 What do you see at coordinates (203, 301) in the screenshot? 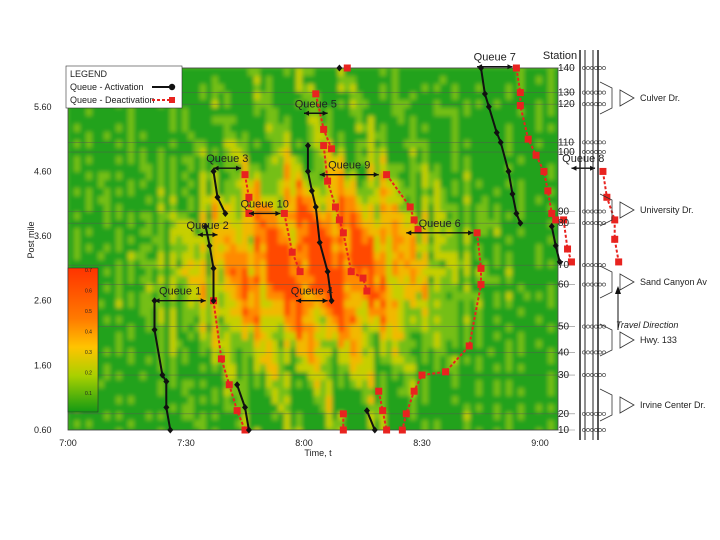
I see `duration-arrow-right` at bounding box center [203, 301].